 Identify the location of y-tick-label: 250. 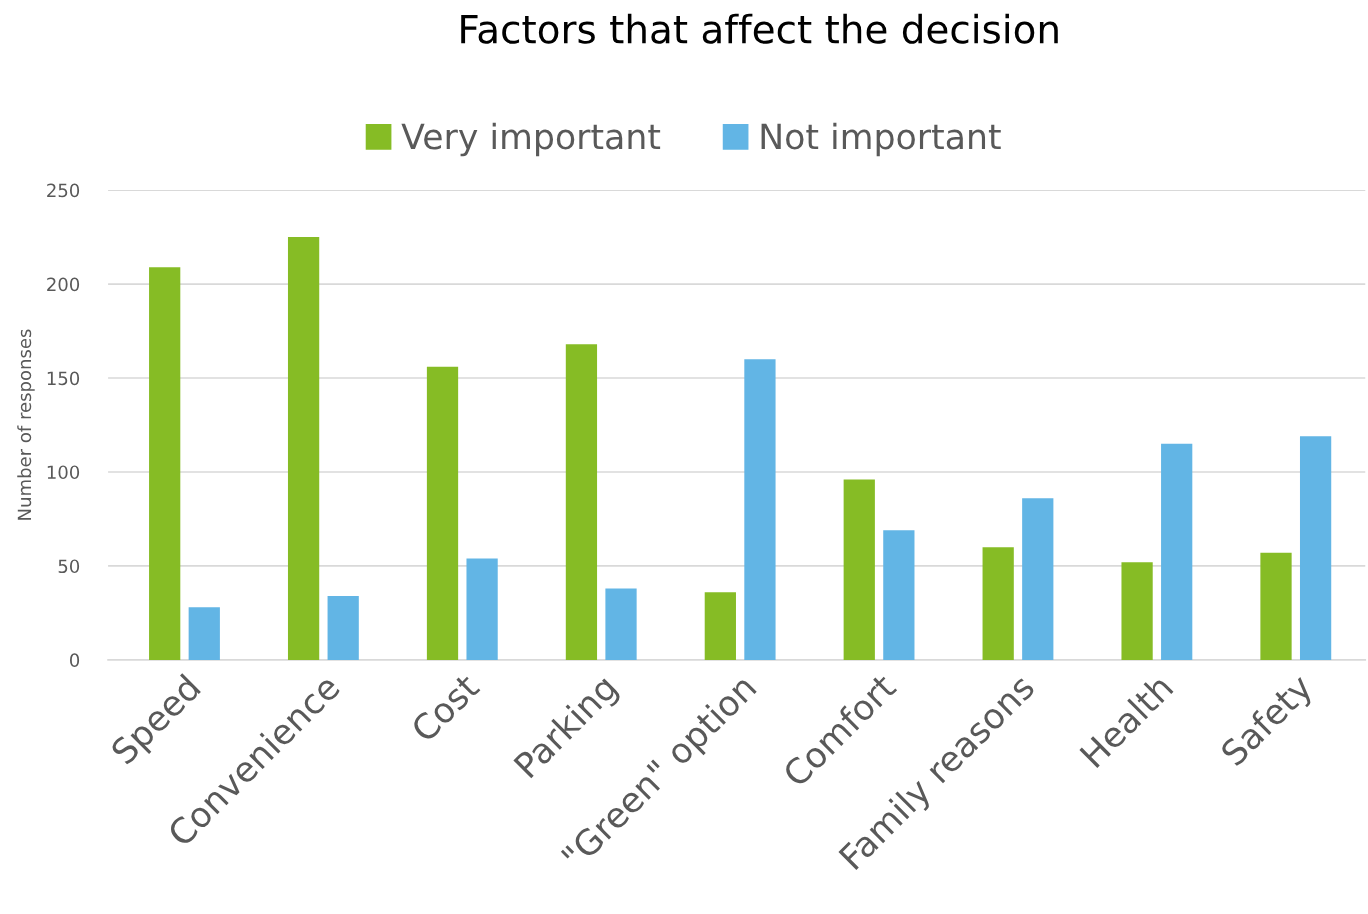
(63, 190).